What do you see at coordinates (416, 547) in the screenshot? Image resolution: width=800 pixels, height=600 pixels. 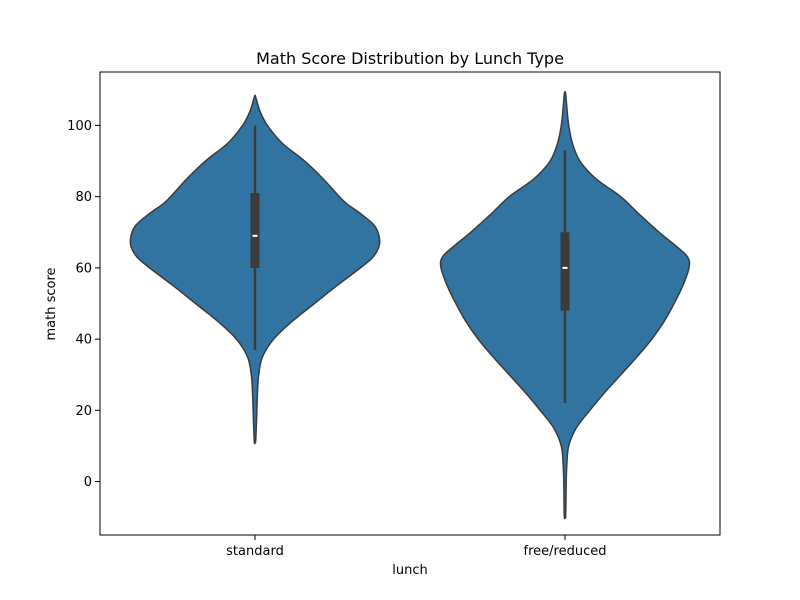 I see `x-axis: standard free/reduced` at bounding box center [416, 547].